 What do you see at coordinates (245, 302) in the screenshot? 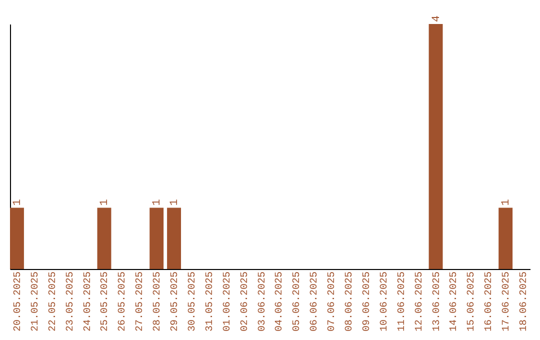
I see `x-tick-label: 02.06.2025` at bounding box center [245, 302].